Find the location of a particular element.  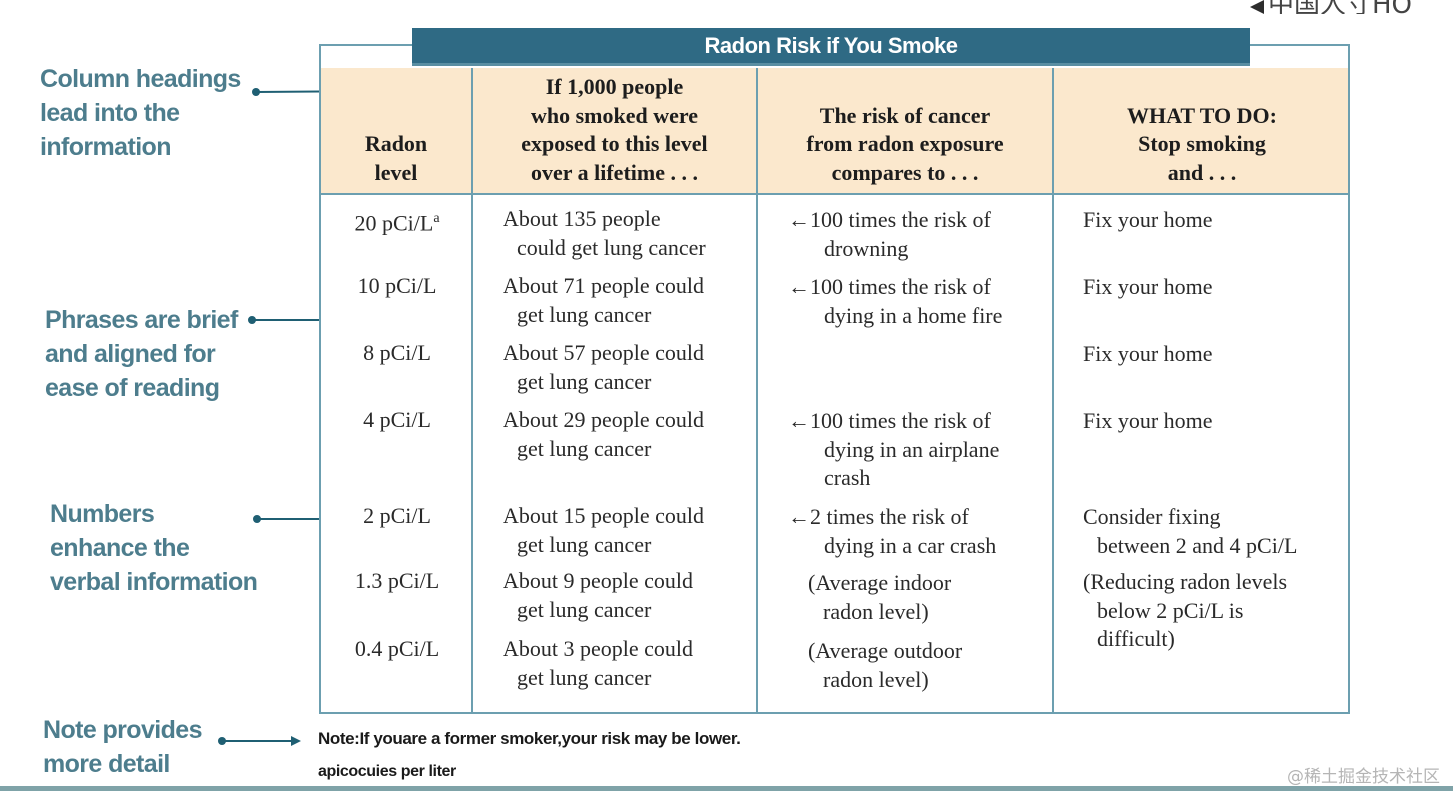

header-line: The risk of cancer is located at coordinates (905, 115).